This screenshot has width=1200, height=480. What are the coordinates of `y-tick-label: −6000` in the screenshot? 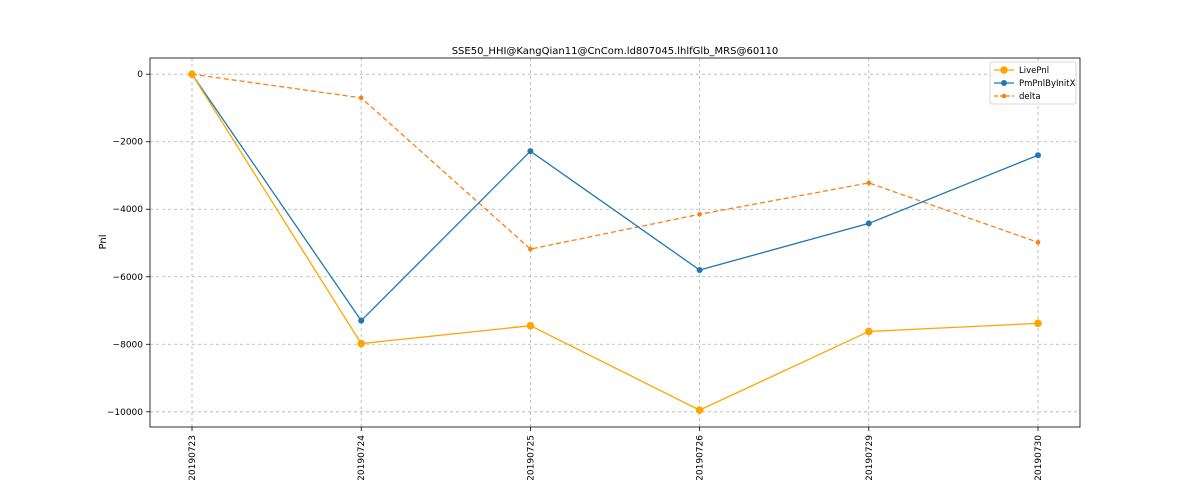 It's located at (128, 278).